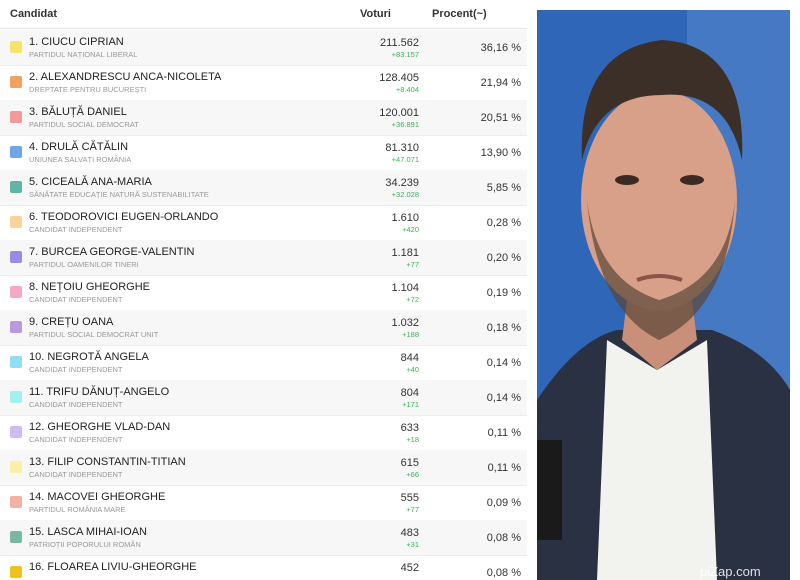  I want to click on votes-delta: +18, so click(412, 439).